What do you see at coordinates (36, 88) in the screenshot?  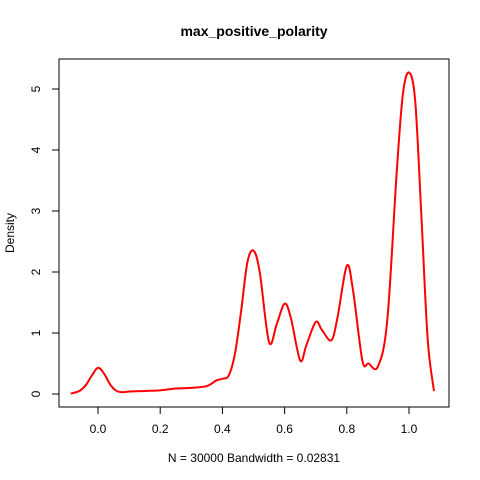 I see `y-tick-label: 5` at bounding box center [36, 88].